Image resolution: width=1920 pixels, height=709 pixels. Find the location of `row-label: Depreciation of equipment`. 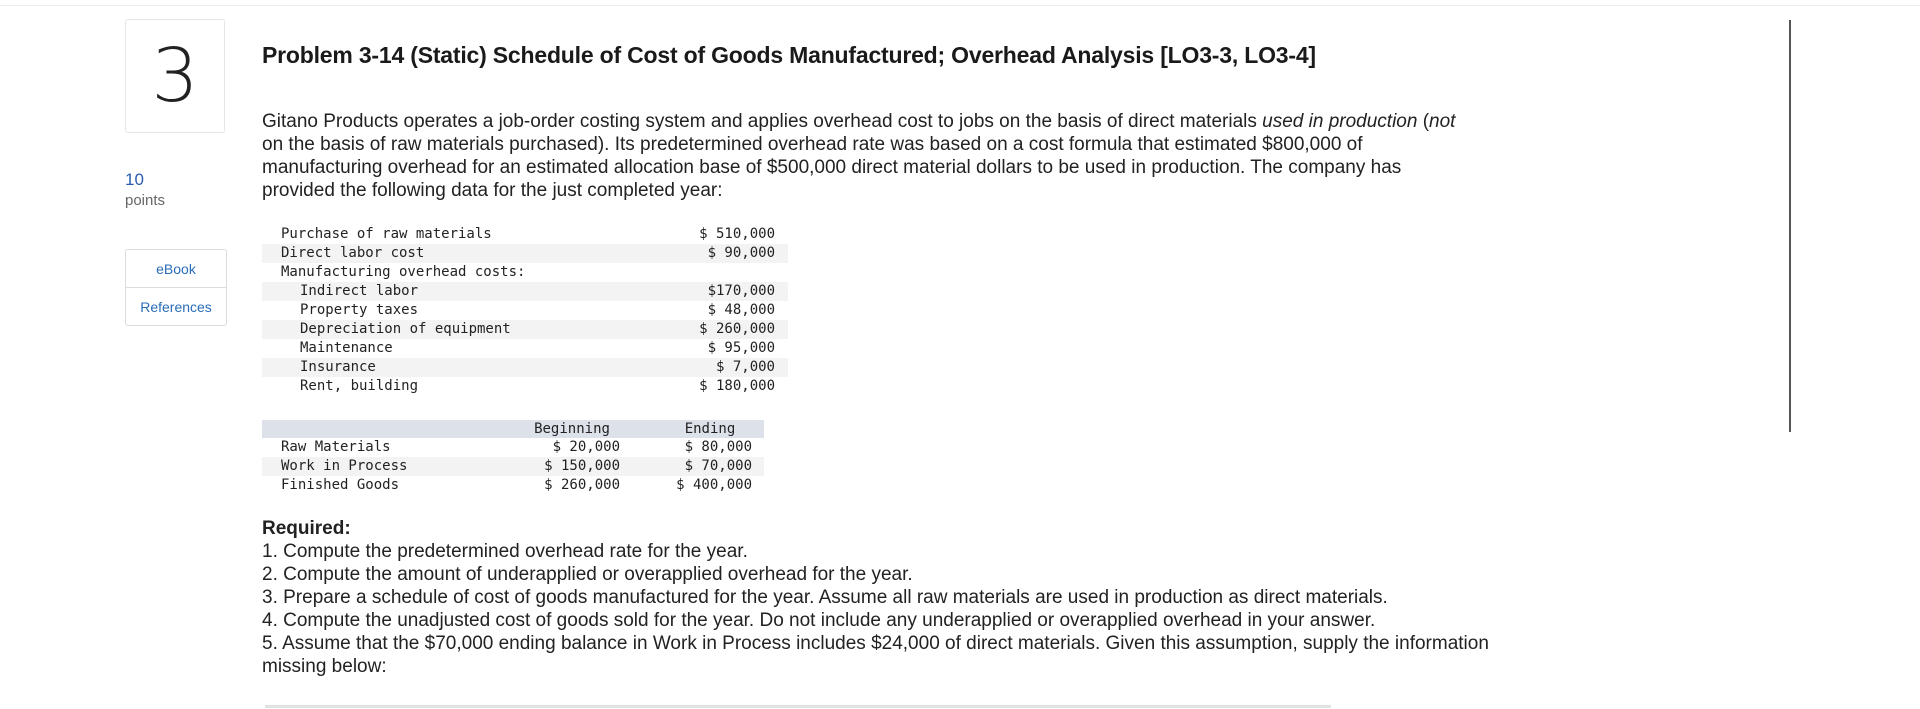

row-label: Depreciation of equipment is located at coordinates (405, 329).